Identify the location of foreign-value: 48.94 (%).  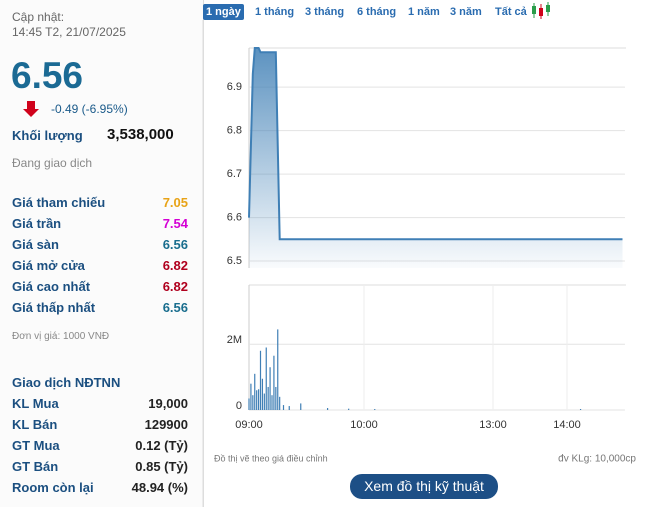
(159, 487).